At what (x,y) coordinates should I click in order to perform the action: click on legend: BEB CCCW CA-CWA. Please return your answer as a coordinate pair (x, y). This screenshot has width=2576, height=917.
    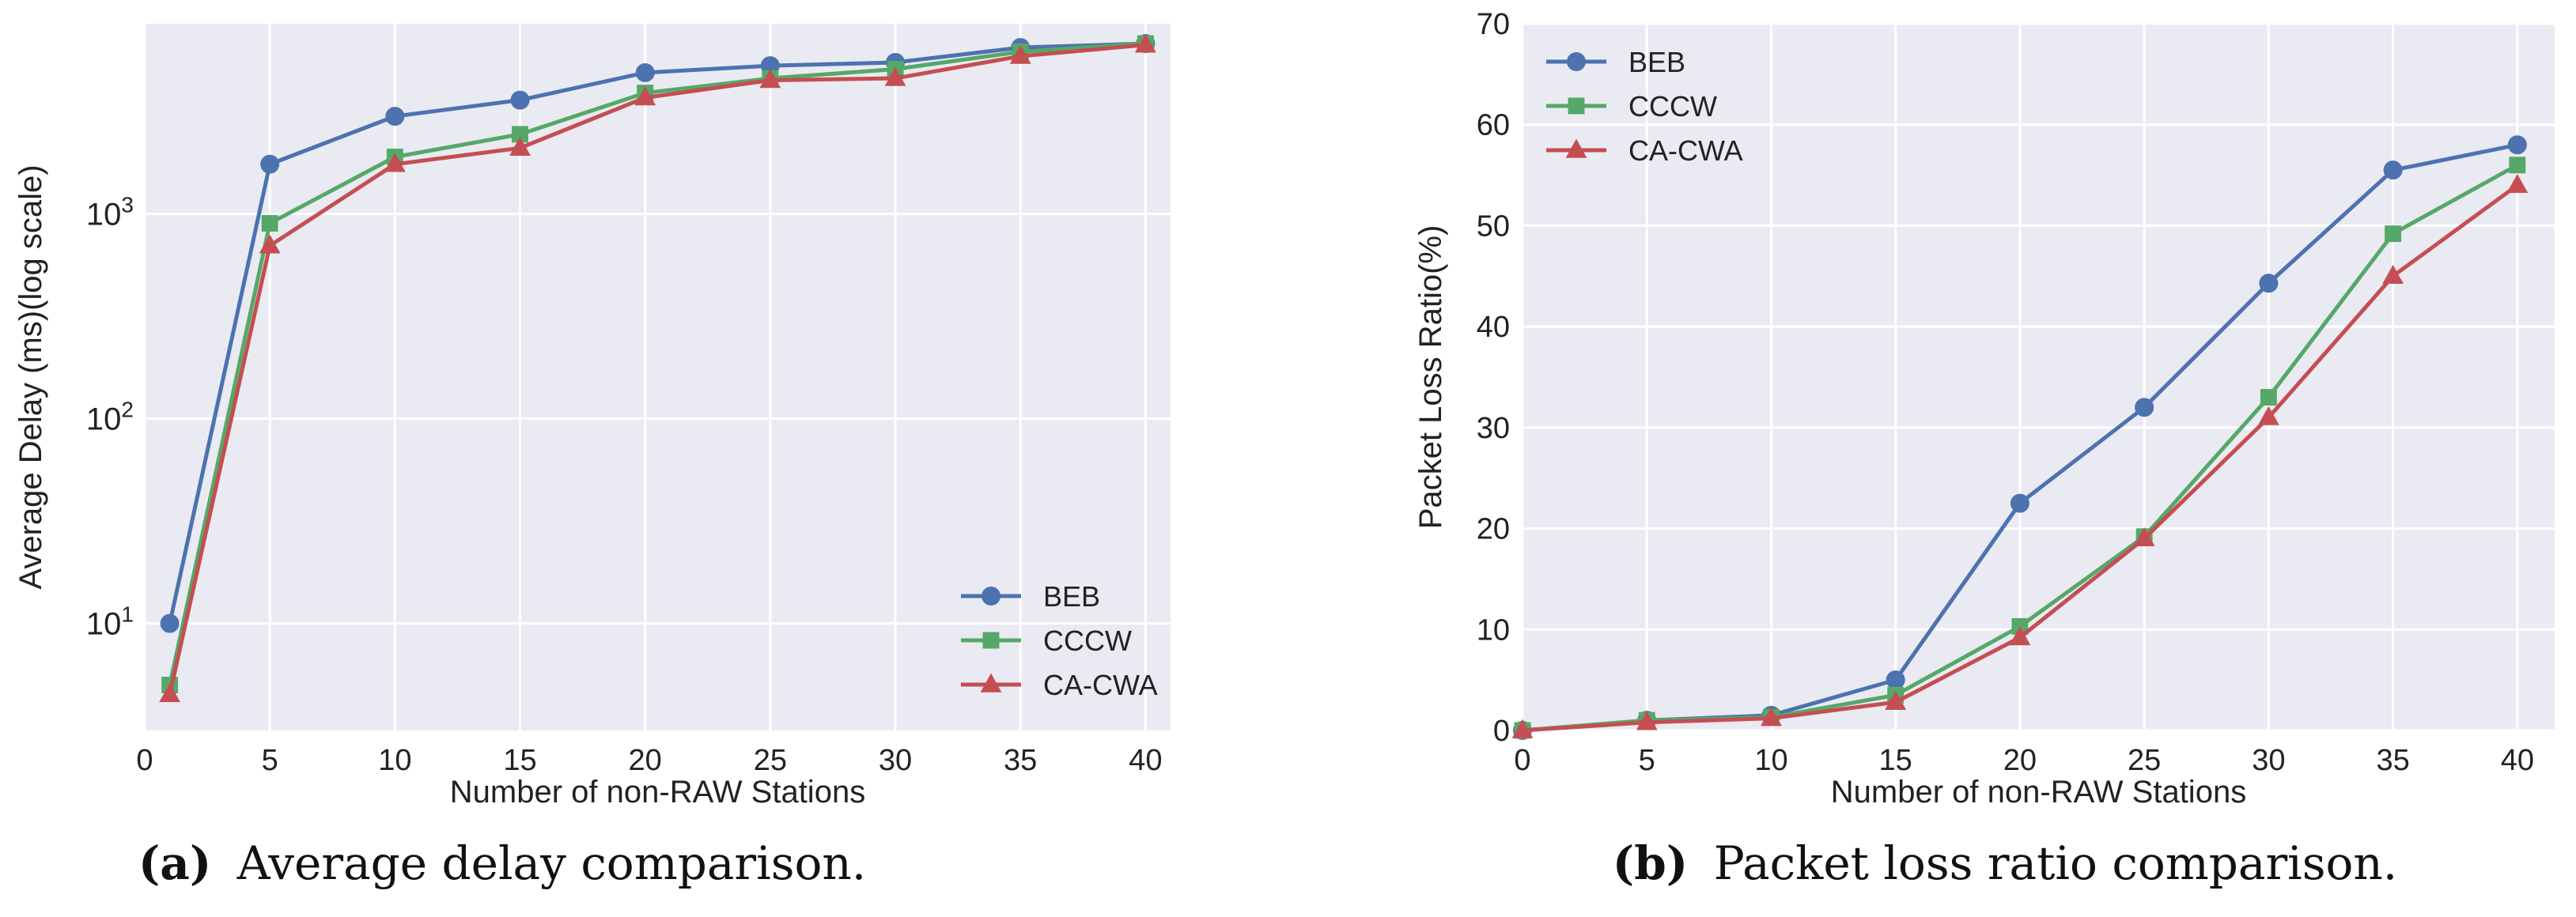
    Looking at the image, I should click on (1059, 640).